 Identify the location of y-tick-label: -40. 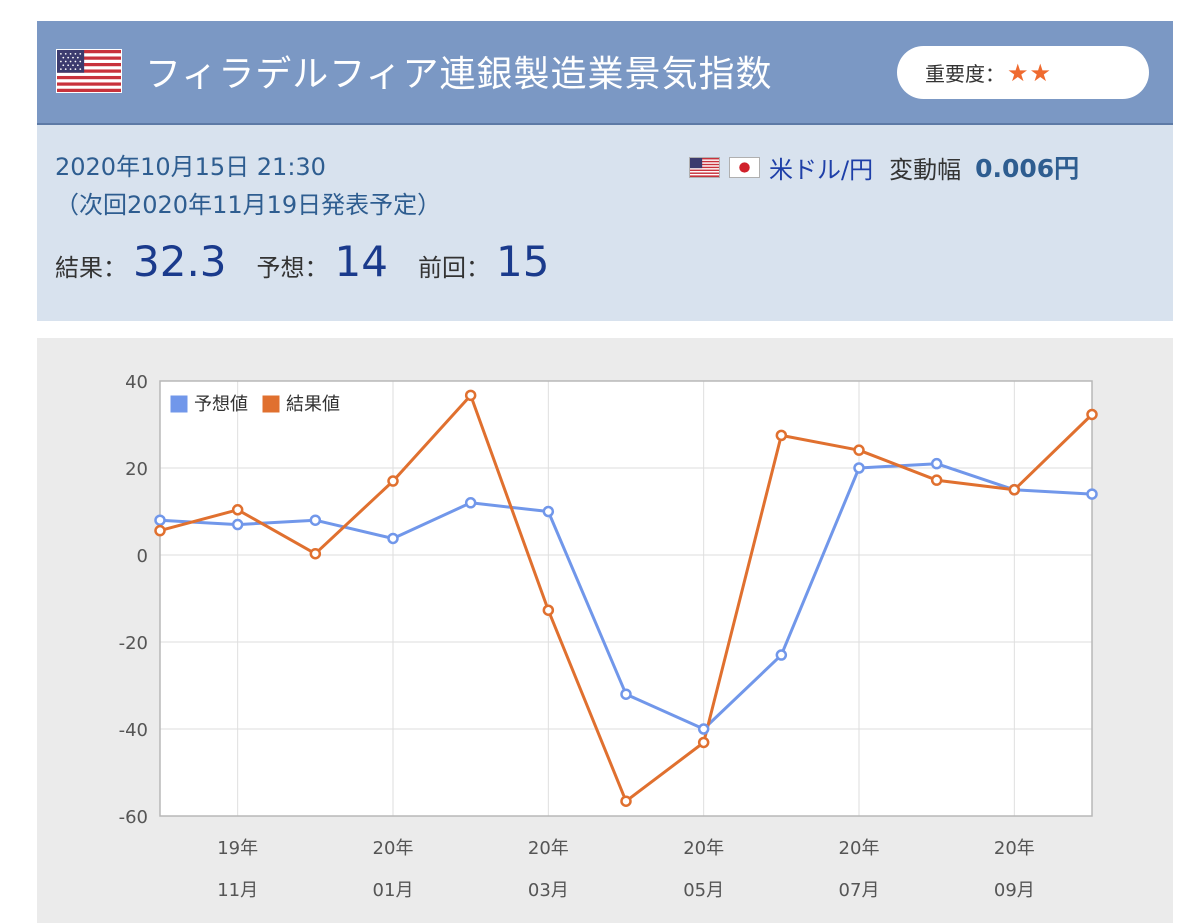
(133, 730).